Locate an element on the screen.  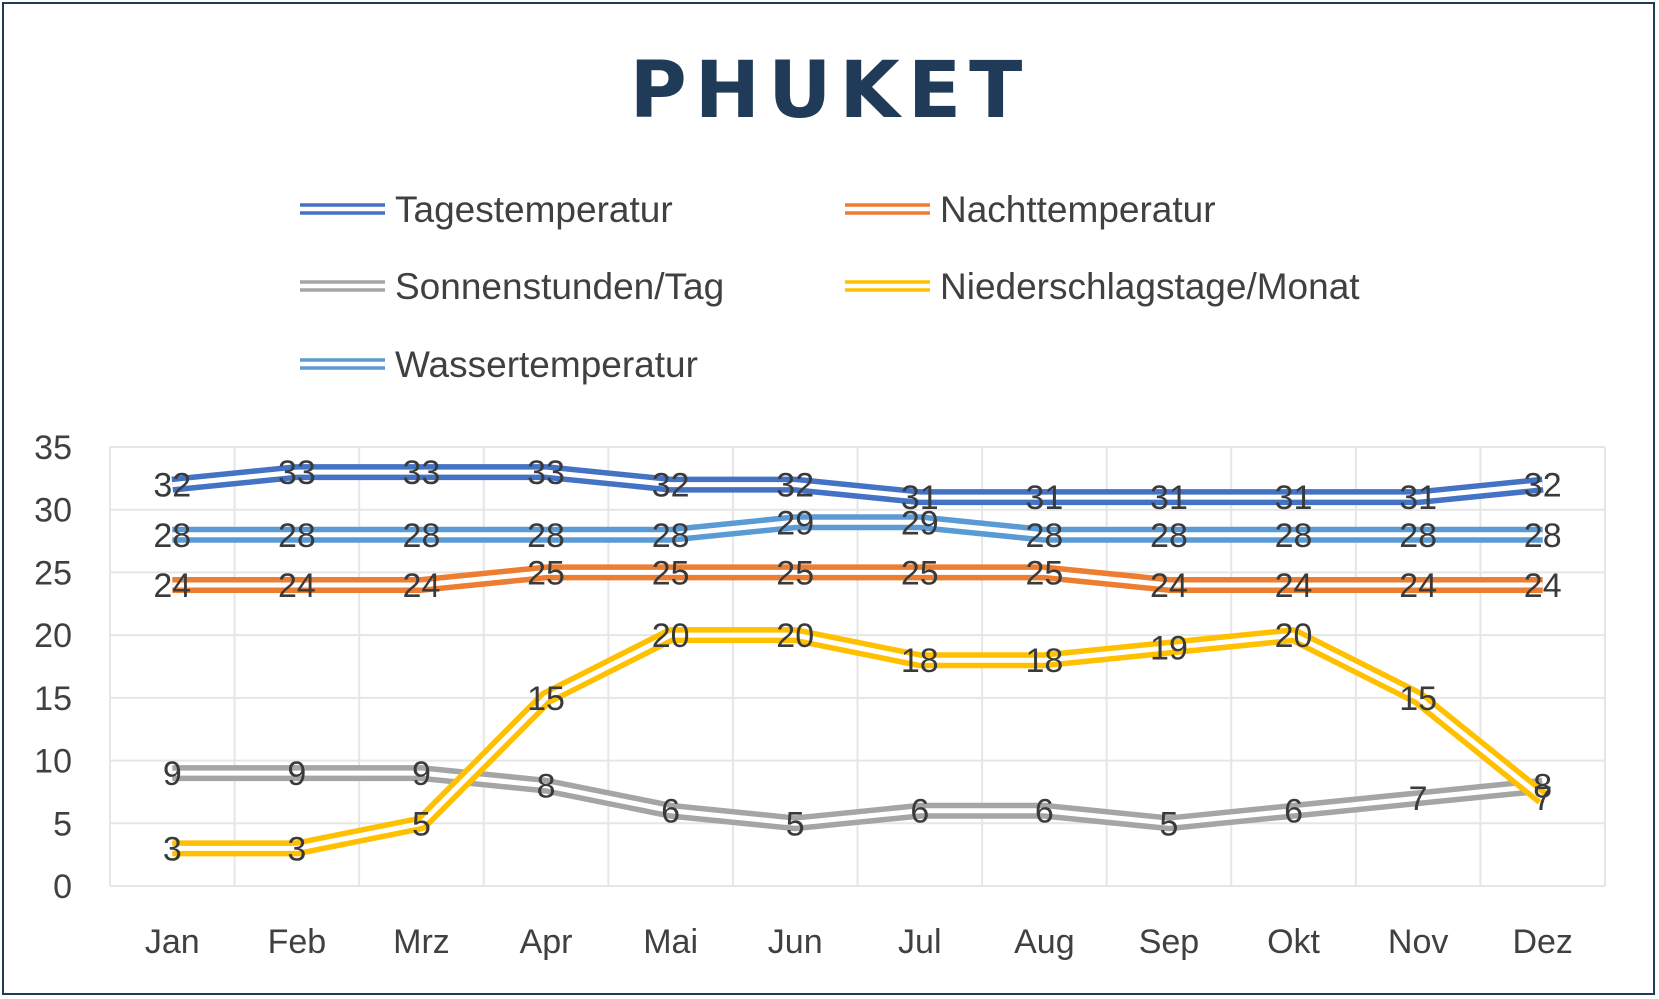
x-tick-label: Sep is located at coordinates (1169, 942).